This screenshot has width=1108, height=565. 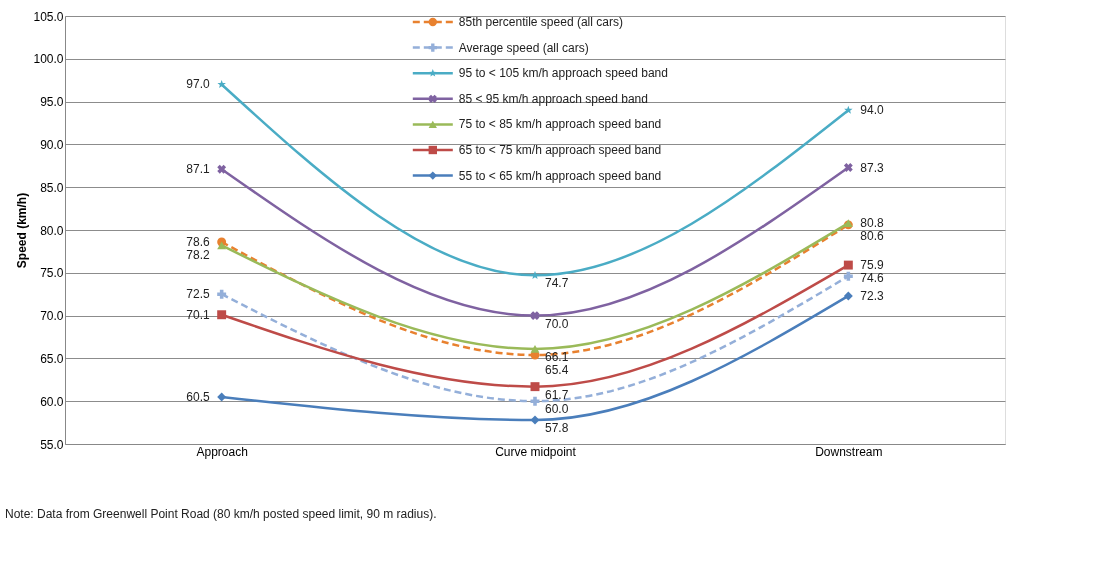 What do you see at coordinates (560, 150) in the screenshot?
I see `legend-label: 65 to < 75 km/h approach speed band` at bounding box center [560, 150].